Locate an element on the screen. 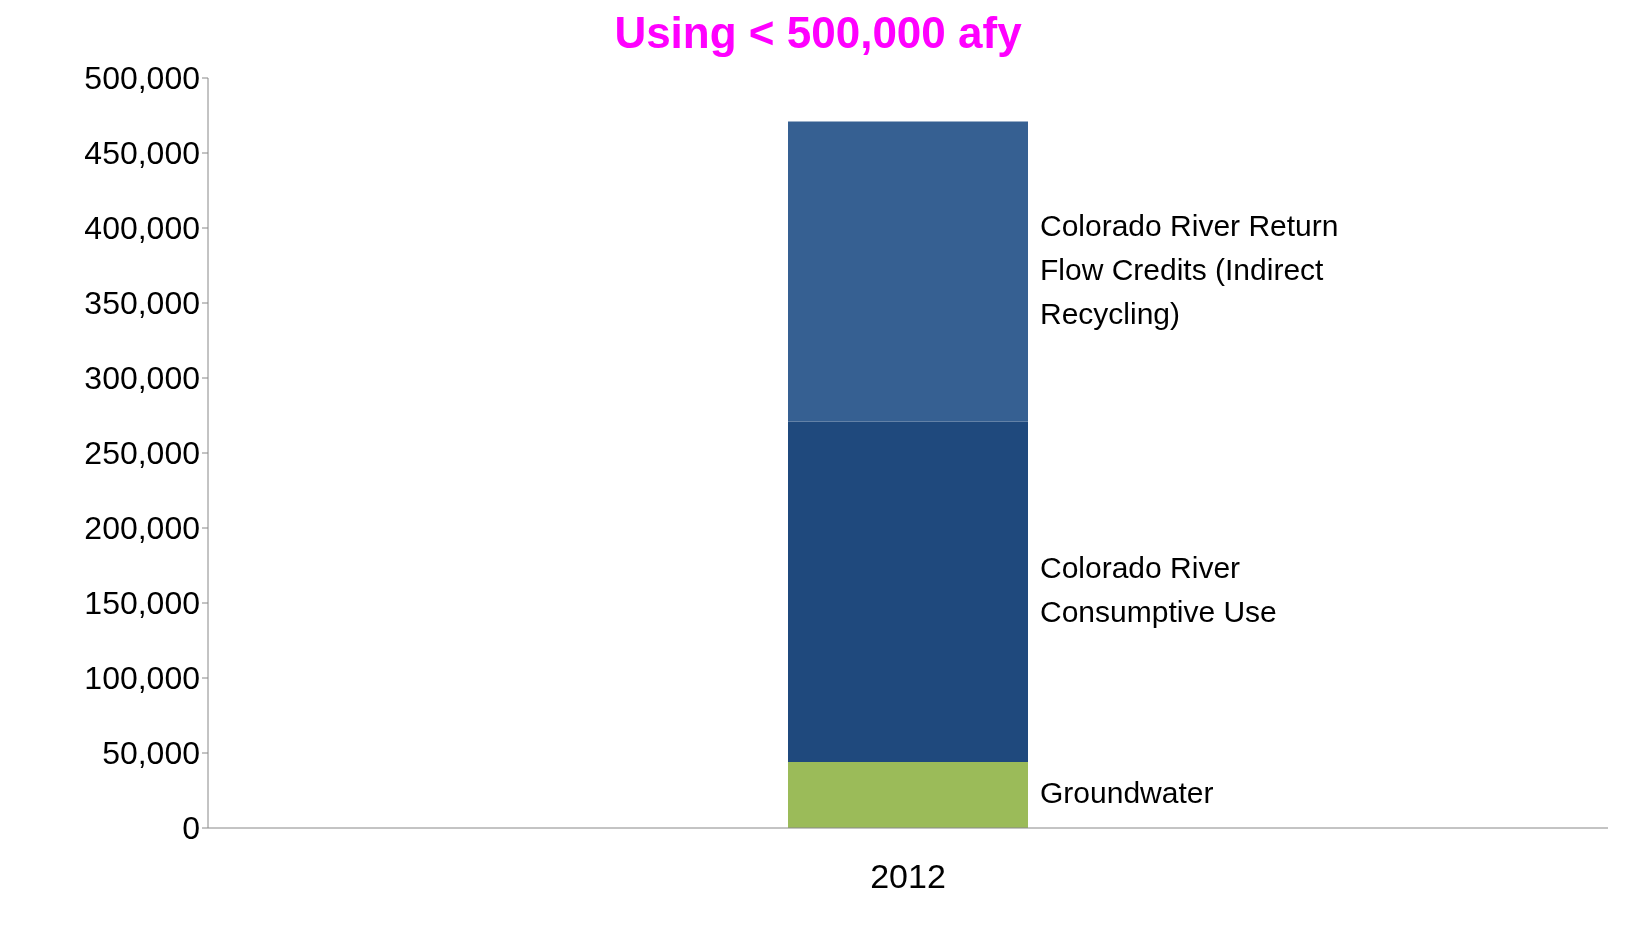  y-tick-label: 350,000 is located at coordinates (142, 303).